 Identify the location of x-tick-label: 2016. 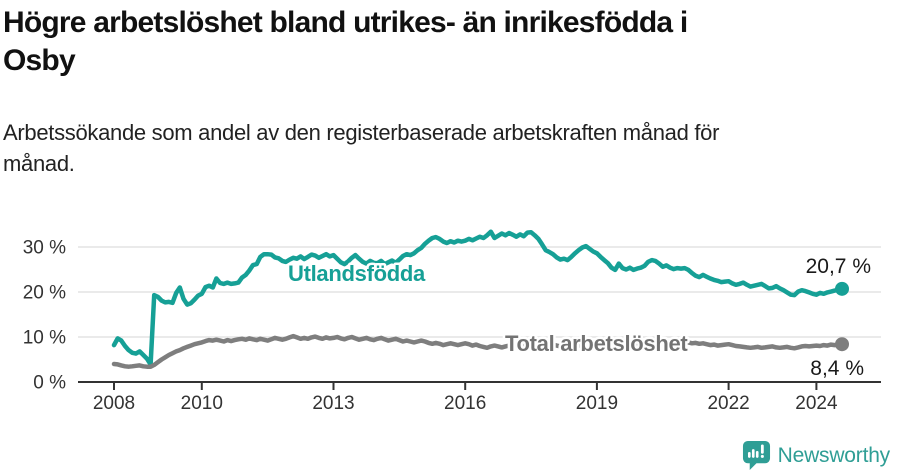
(465, 403).